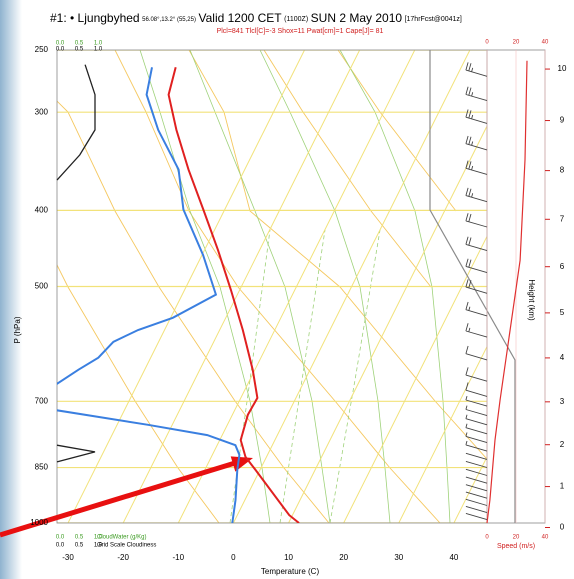  I want to click on speed-label: Speed (m/s), so click(516, 546).